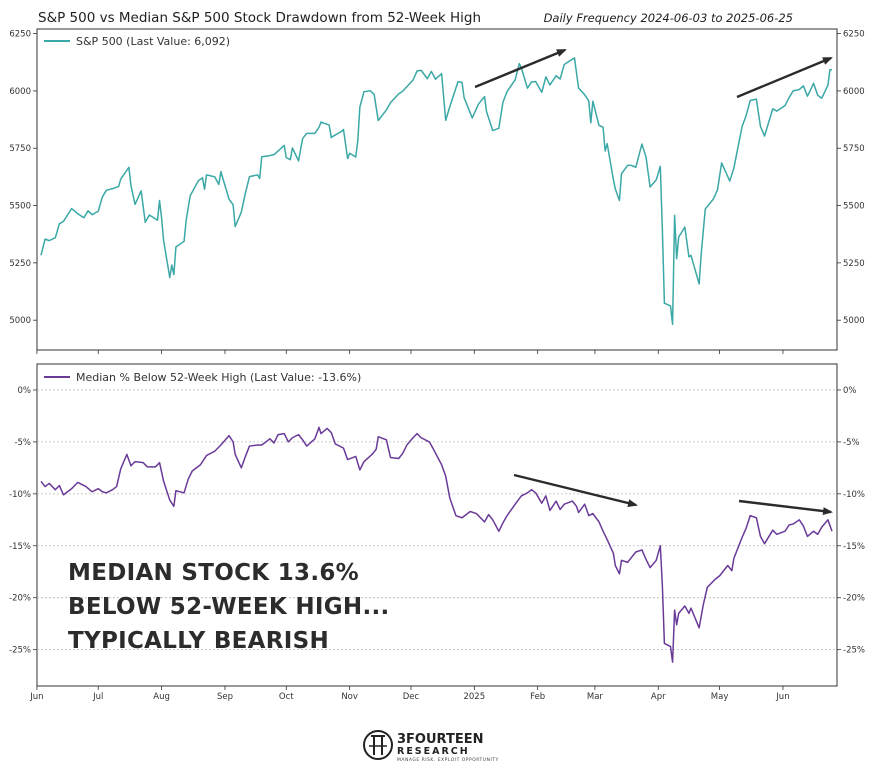 The height and width of the screenshot is (779, 889). What do you see at coordinates (537, 697) in the screenshot?
I see `x-tick-label: Feb` at bounding box center [537, 697].